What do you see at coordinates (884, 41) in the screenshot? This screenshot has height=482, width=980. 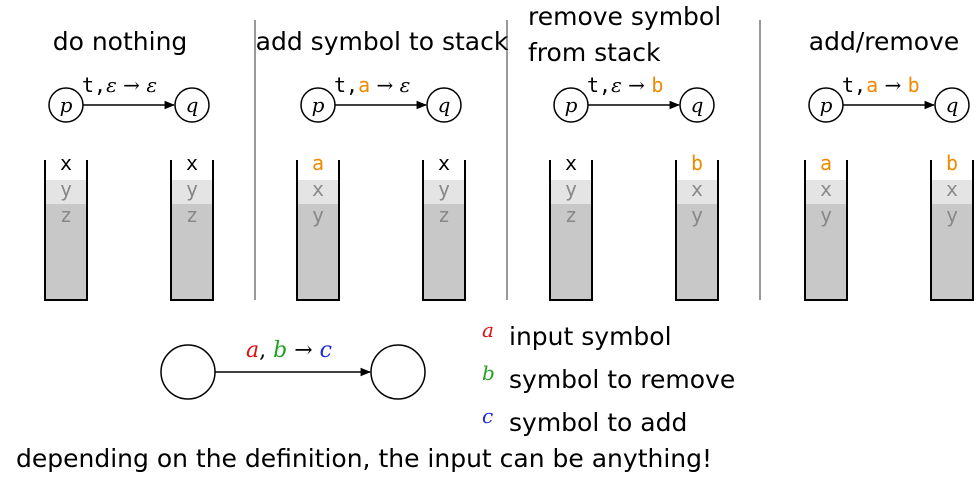 I see `panel-title: add/remove` at bounding box center [884, 41].